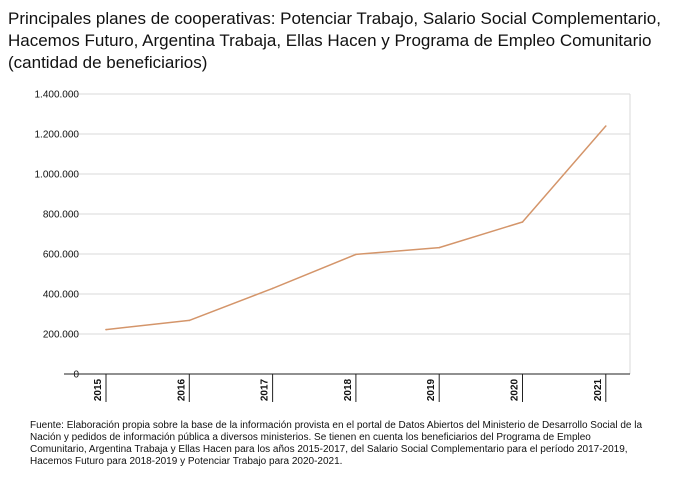  I want to click on x-tick-label: 2017, so click(265, 389).